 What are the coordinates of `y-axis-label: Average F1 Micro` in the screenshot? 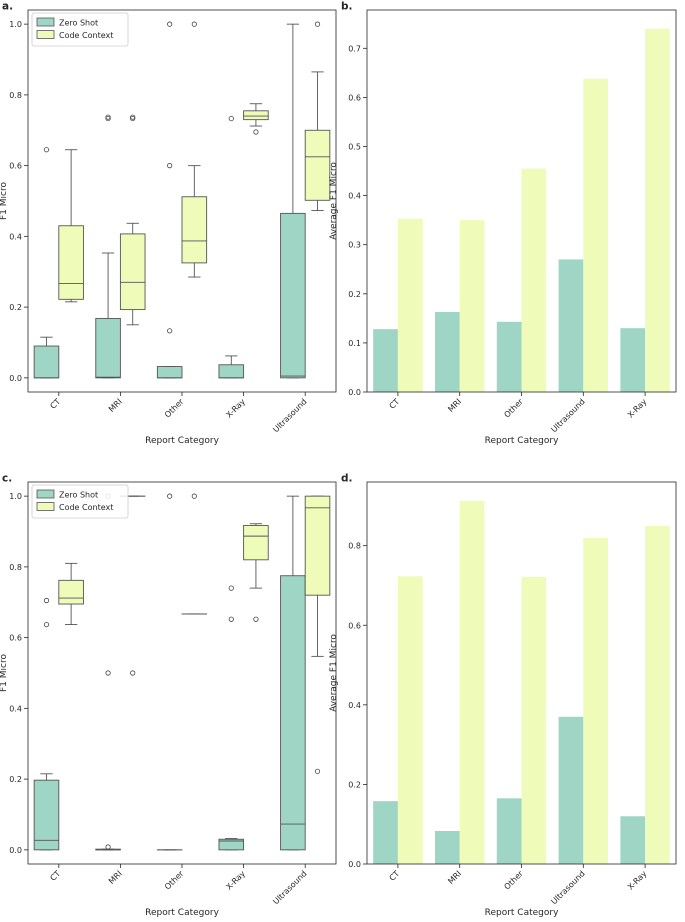 It's located at (334, 201).